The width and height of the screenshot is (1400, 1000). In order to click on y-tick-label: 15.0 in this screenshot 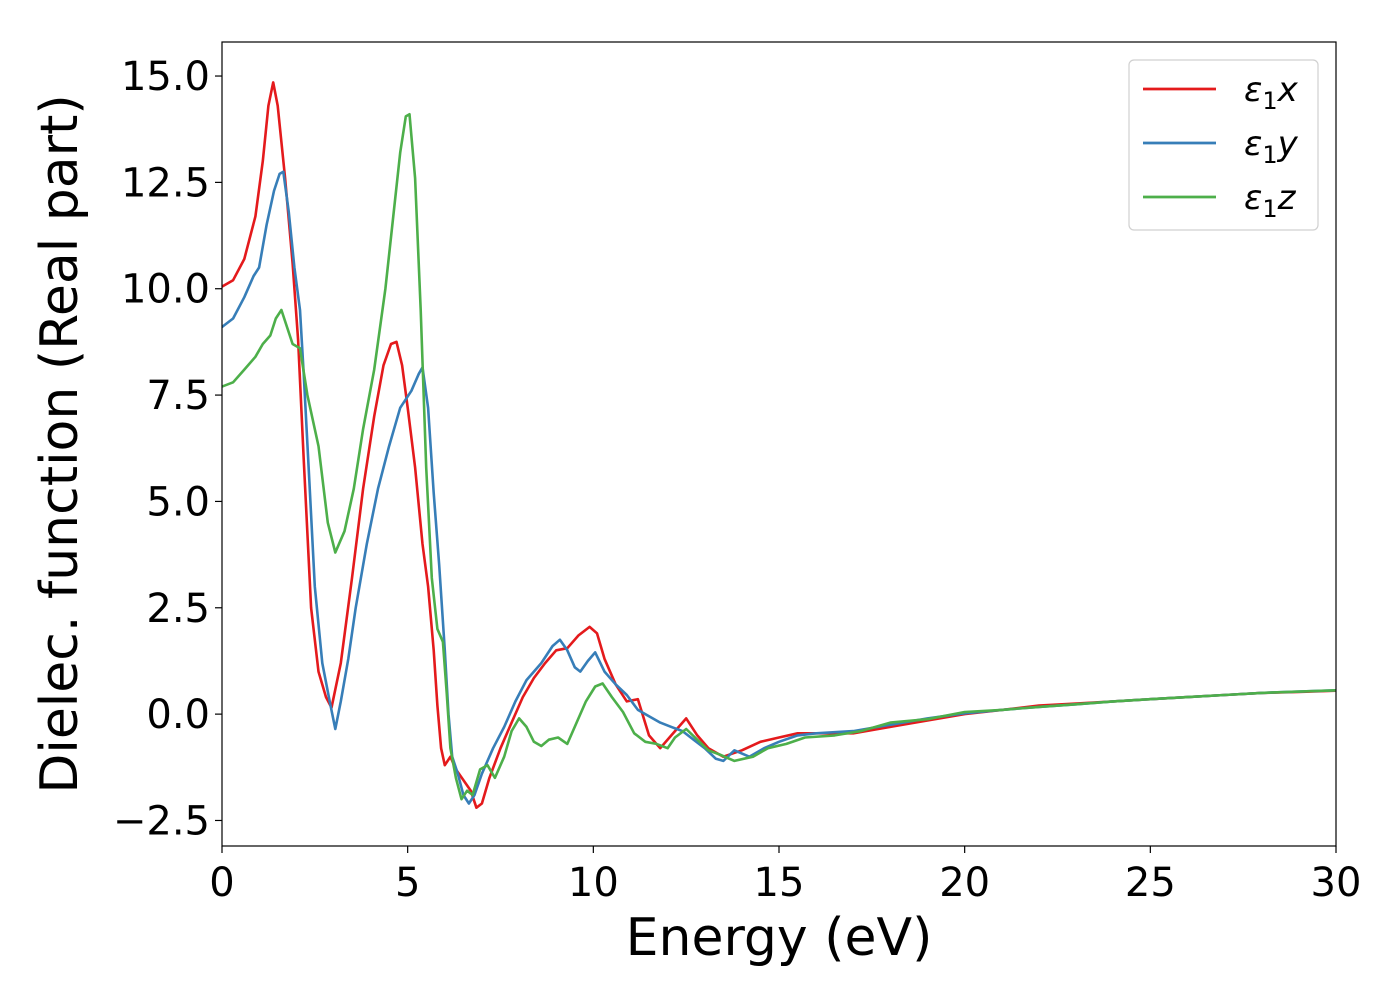, I will do `click(165, 77)`.